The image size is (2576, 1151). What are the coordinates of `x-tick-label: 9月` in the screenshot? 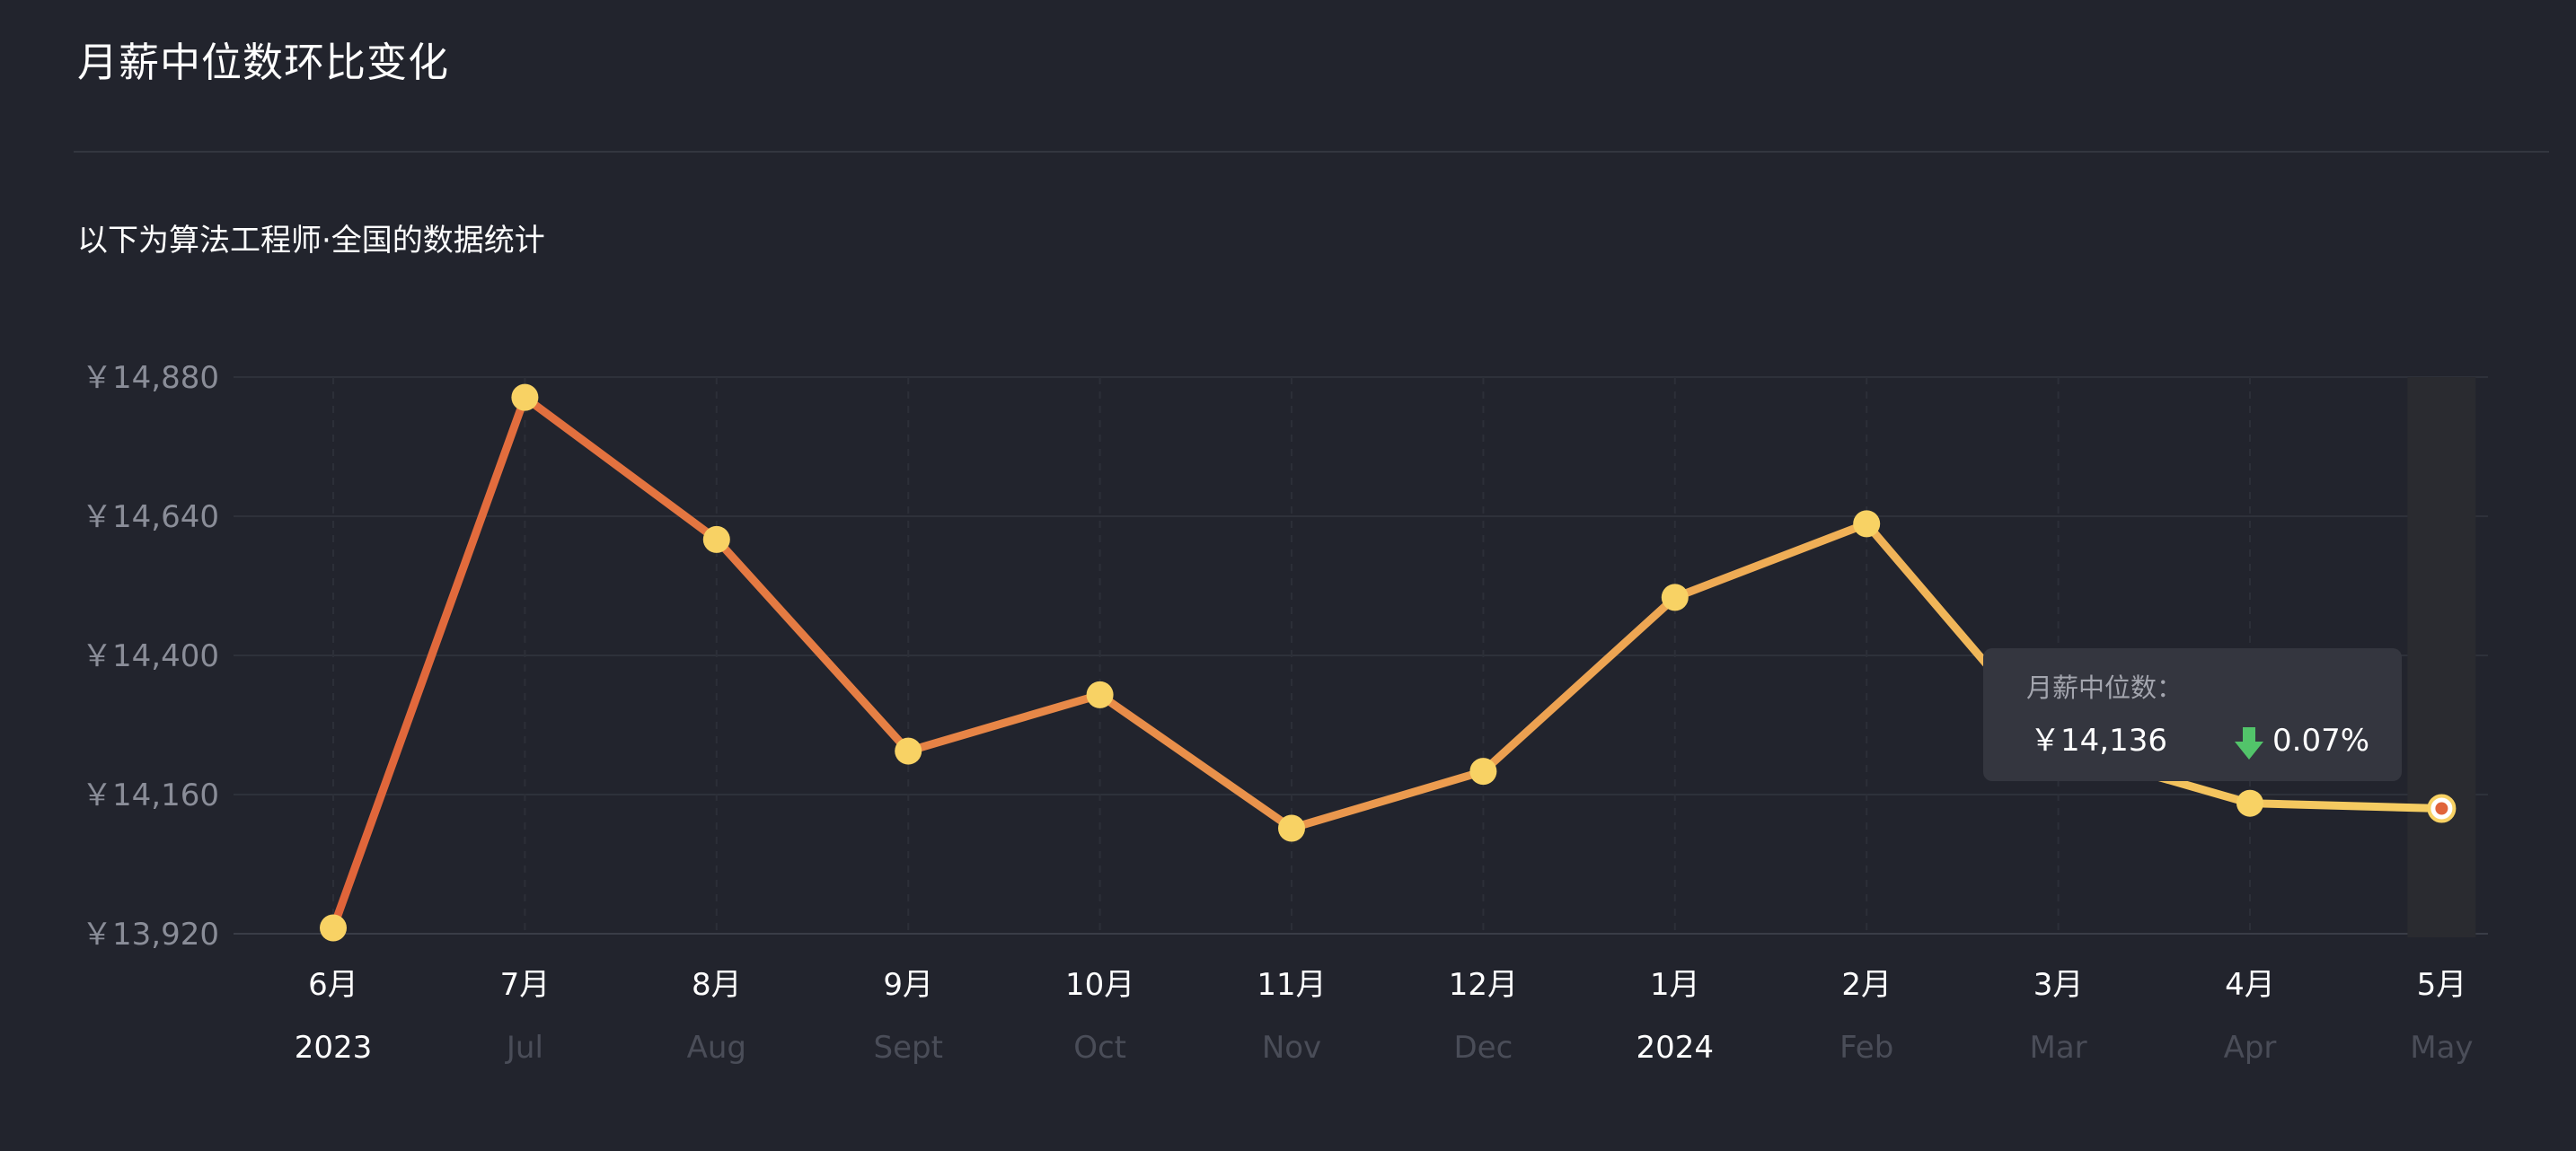 It's located at (908, 985).